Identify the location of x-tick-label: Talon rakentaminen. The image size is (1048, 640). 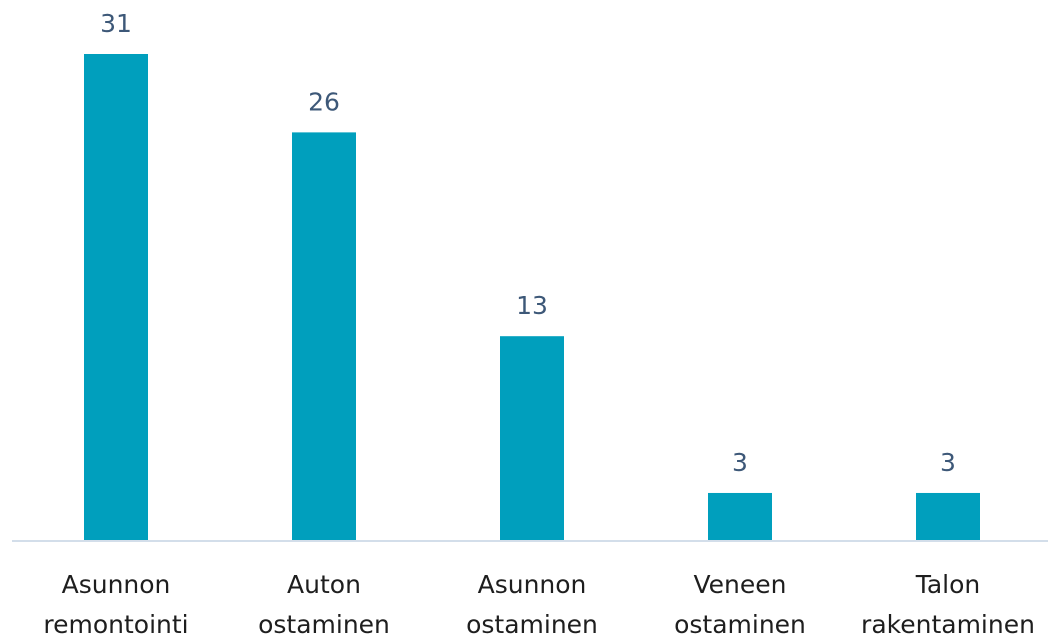
(948, 604).